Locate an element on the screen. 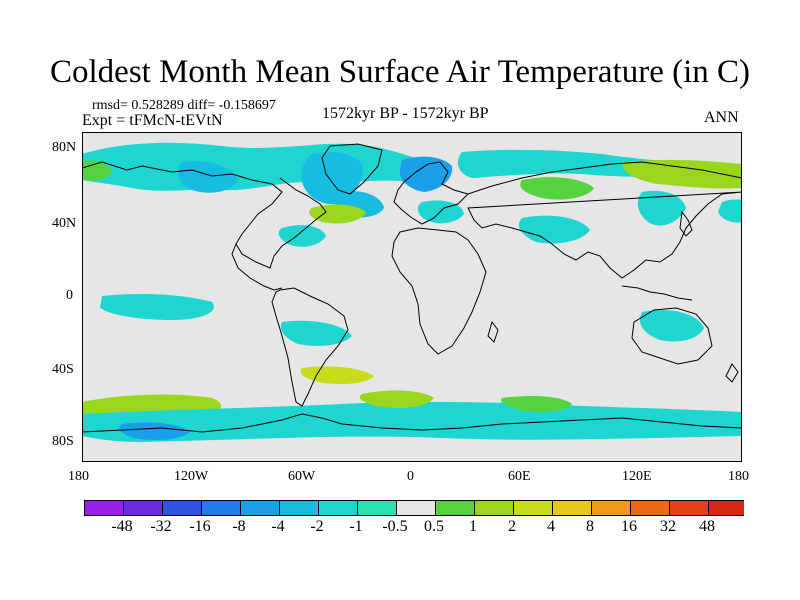 This screenshot has width=800, height=600. season-label: ANN is located at coordinates (721, 117).